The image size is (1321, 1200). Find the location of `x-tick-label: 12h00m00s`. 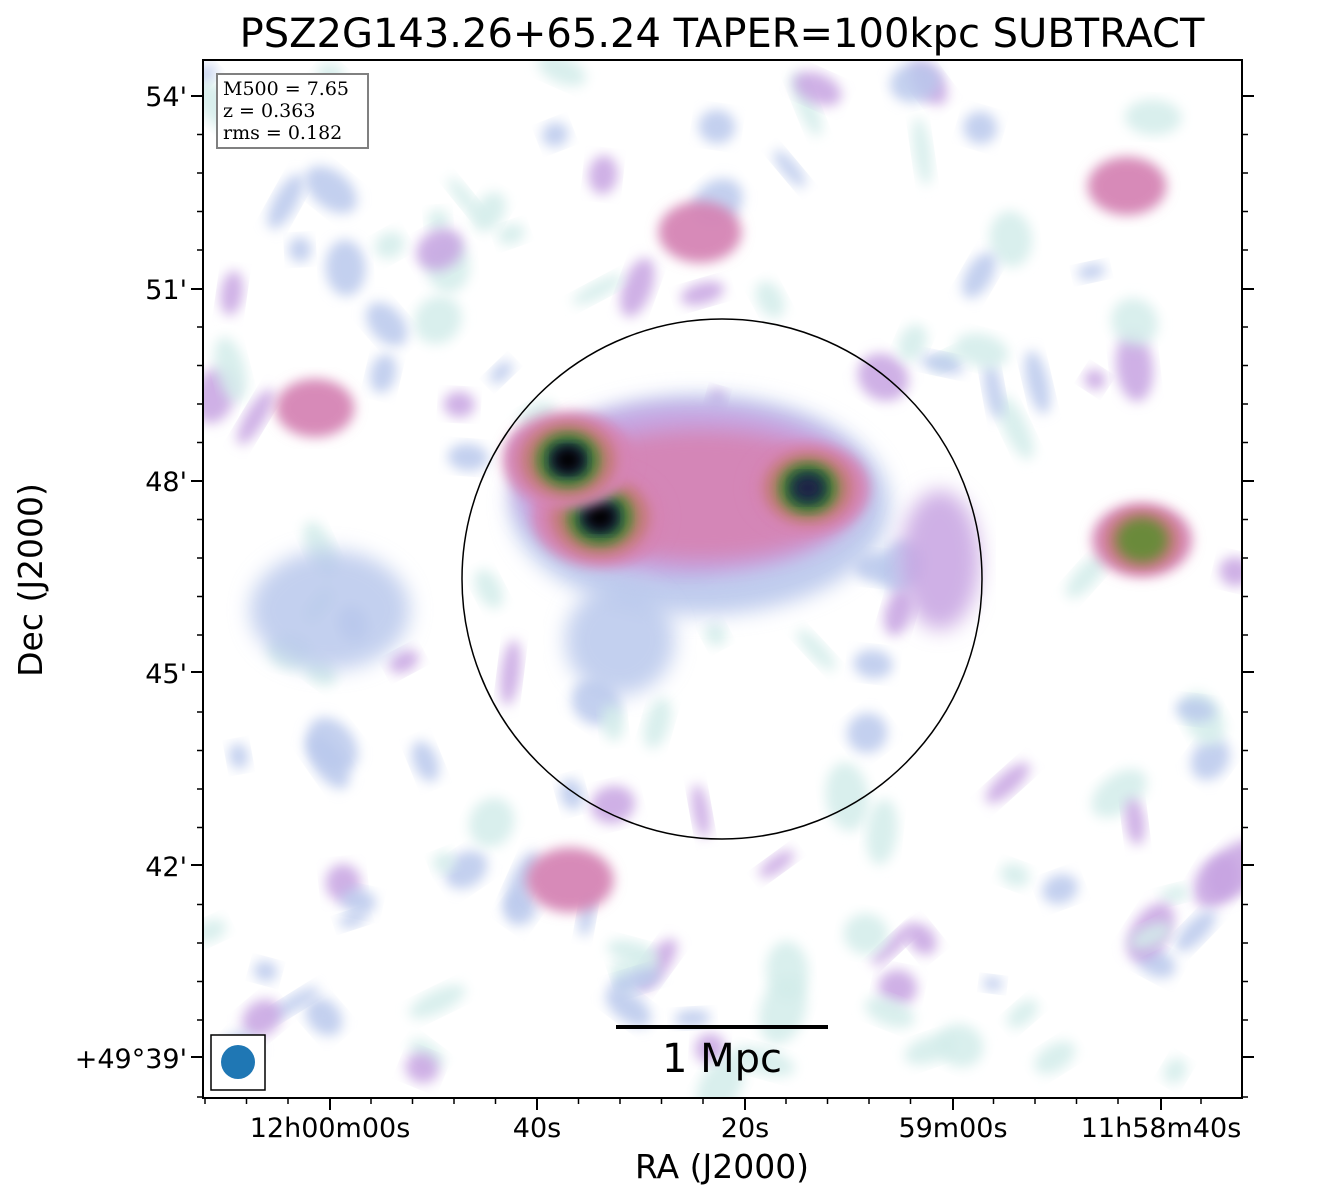

x-tick-label: 12h00m00s is located at coordinates (330, 1128).